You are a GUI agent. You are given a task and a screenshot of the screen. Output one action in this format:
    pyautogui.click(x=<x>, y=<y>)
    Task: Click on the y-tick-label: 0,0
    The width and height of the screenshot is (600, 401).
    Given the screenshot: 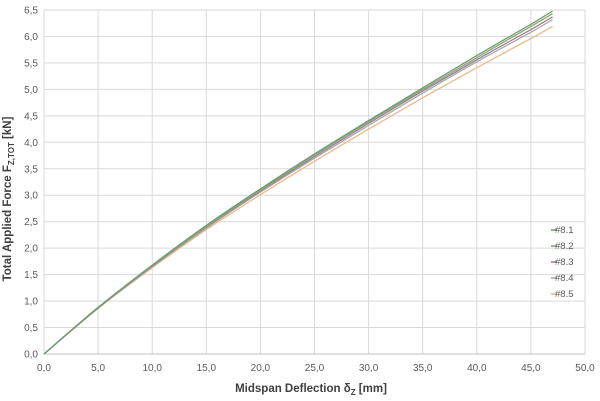 What is the action you would take?
    pyautogui.click(x=31, y=355)
    